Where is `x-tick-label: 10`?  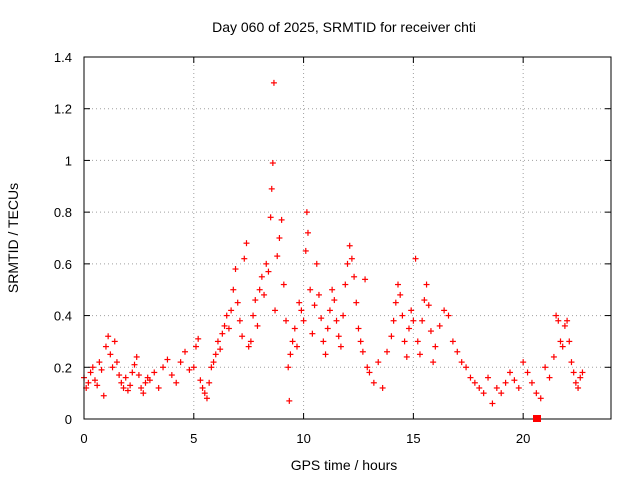
x-tick-label: 10 is located at coordinates (303, 438).